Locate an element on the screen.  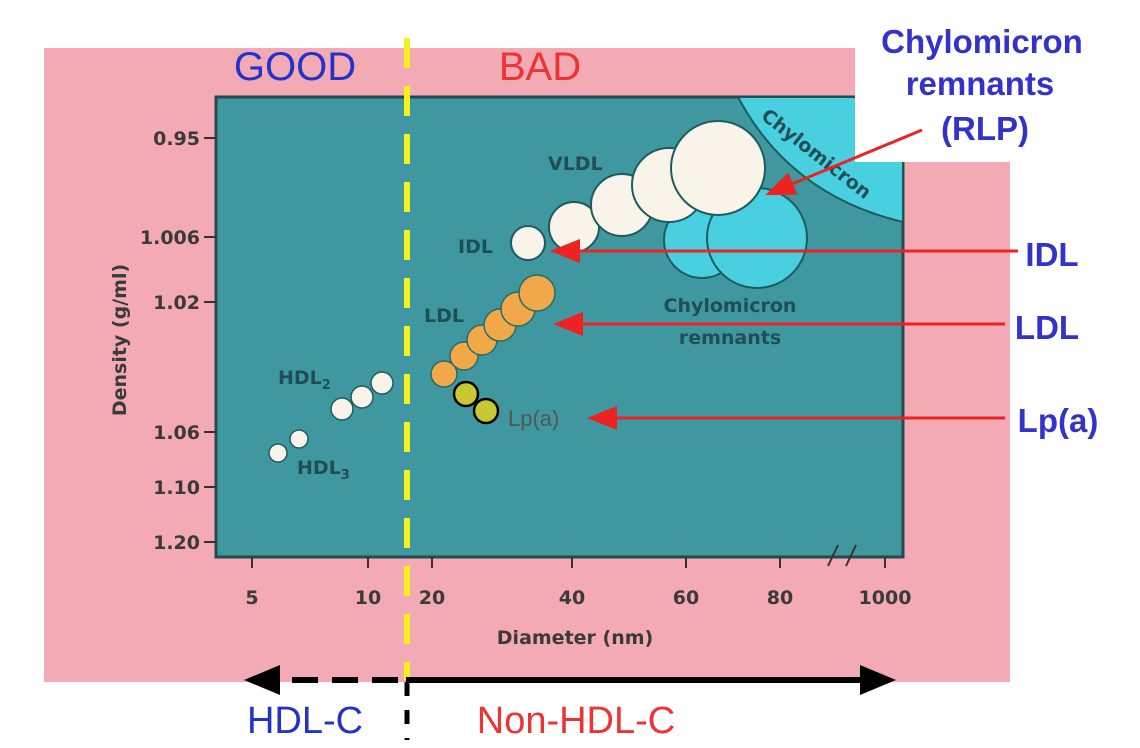
non-hdl-c-label: Non-HDL-C is located at coordinates (576, 721).